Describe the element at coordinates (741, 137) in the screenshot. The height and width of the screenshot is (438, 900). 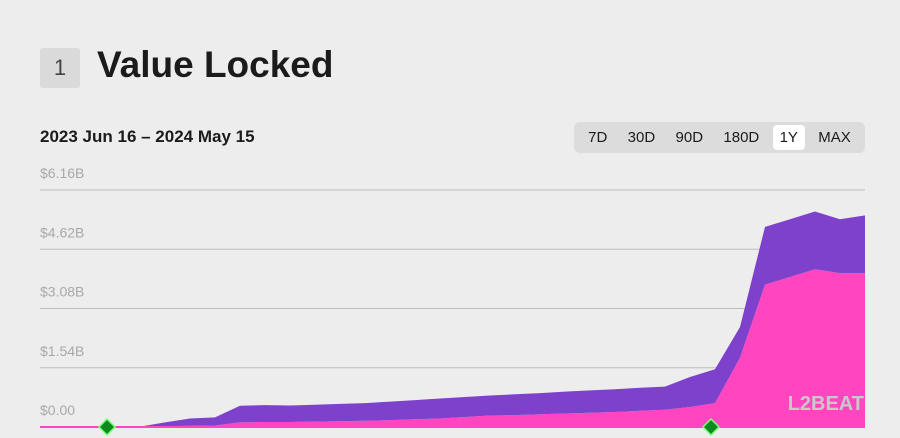
I see `range-button: 180D` at that location.